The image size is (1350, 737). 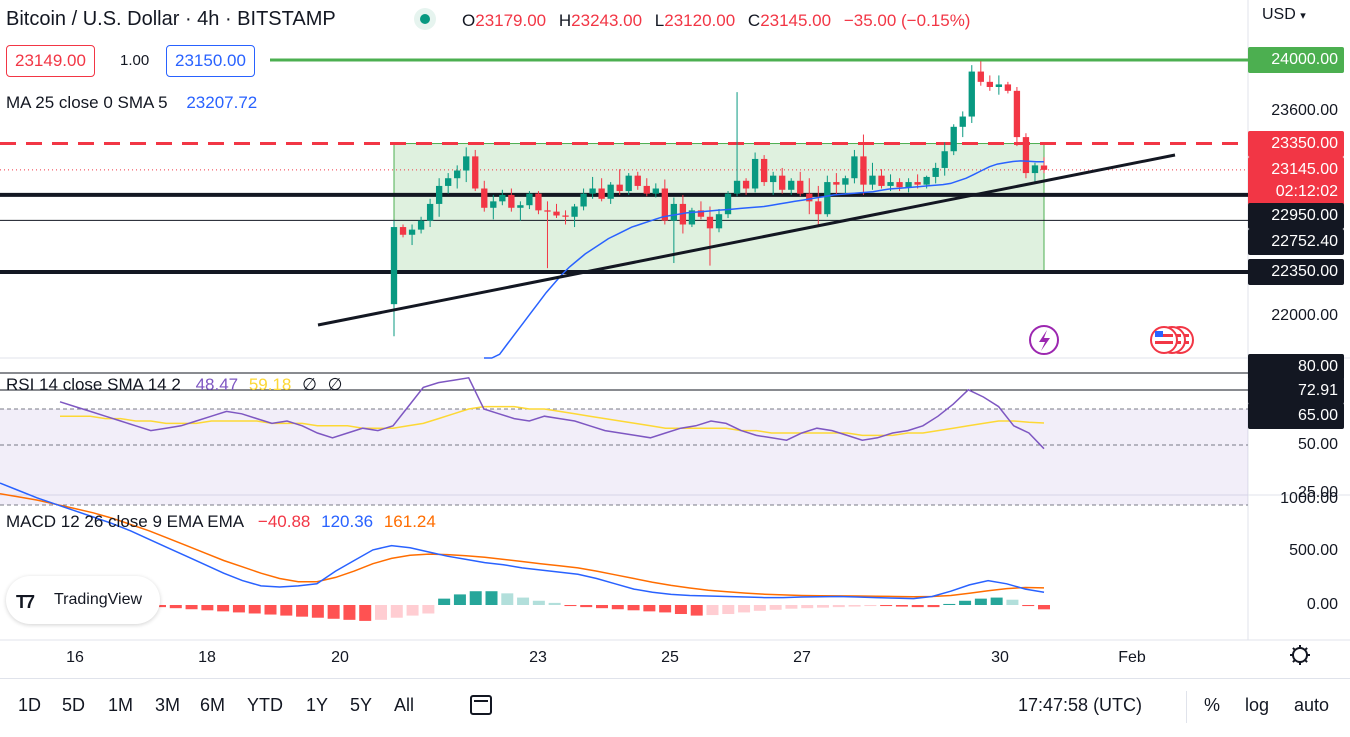 I want to click on price-axis-tick: 23600.00, so click(x=1304, y=110).